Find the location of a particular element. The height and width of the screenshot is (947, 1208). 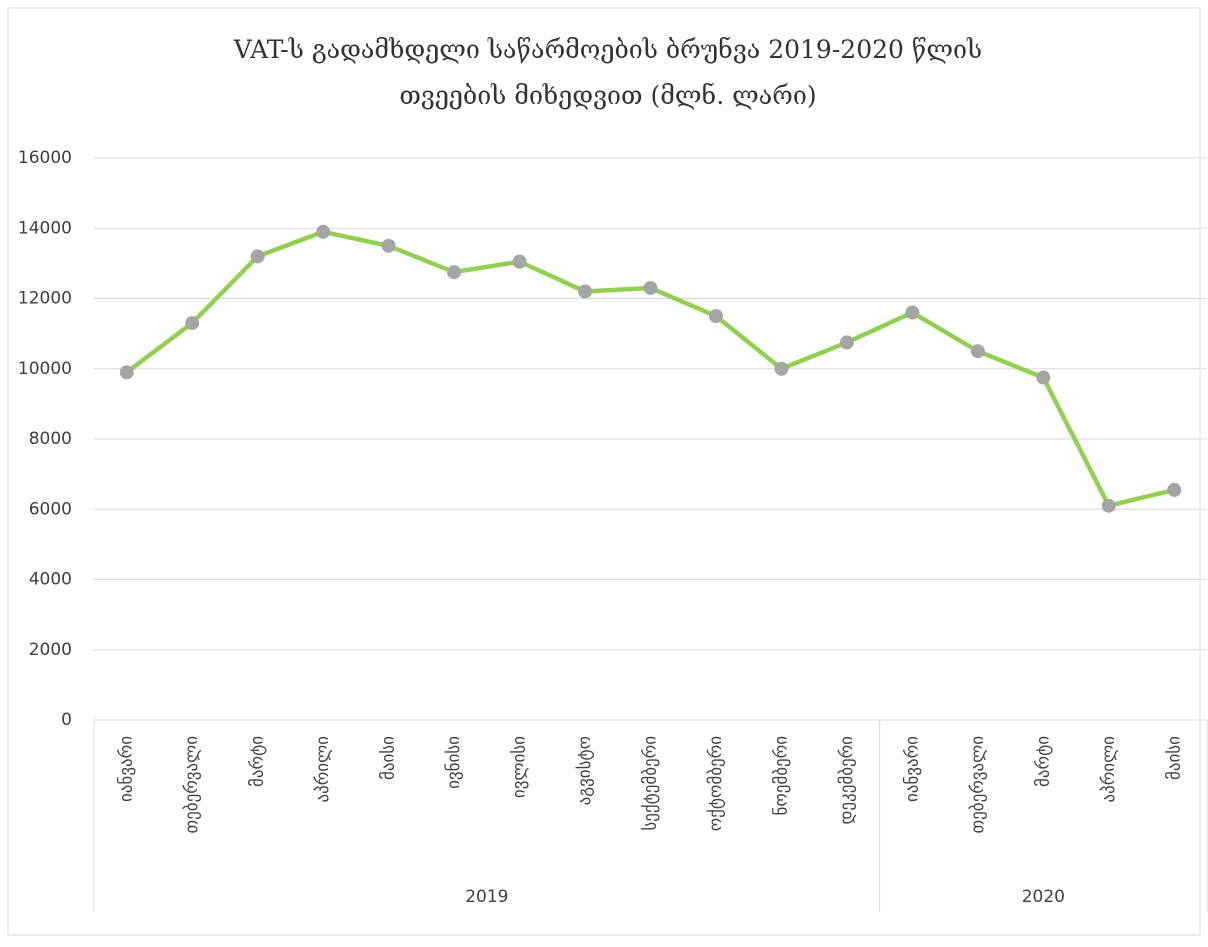

x-tick-label: აგვისტო is located at coordinates (585, 770).